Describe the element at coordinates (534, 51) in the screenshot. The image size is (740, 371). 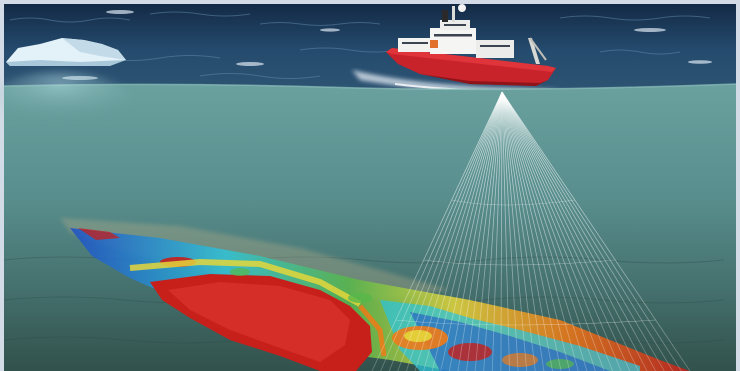
I see `a-frame-crane` at that location.